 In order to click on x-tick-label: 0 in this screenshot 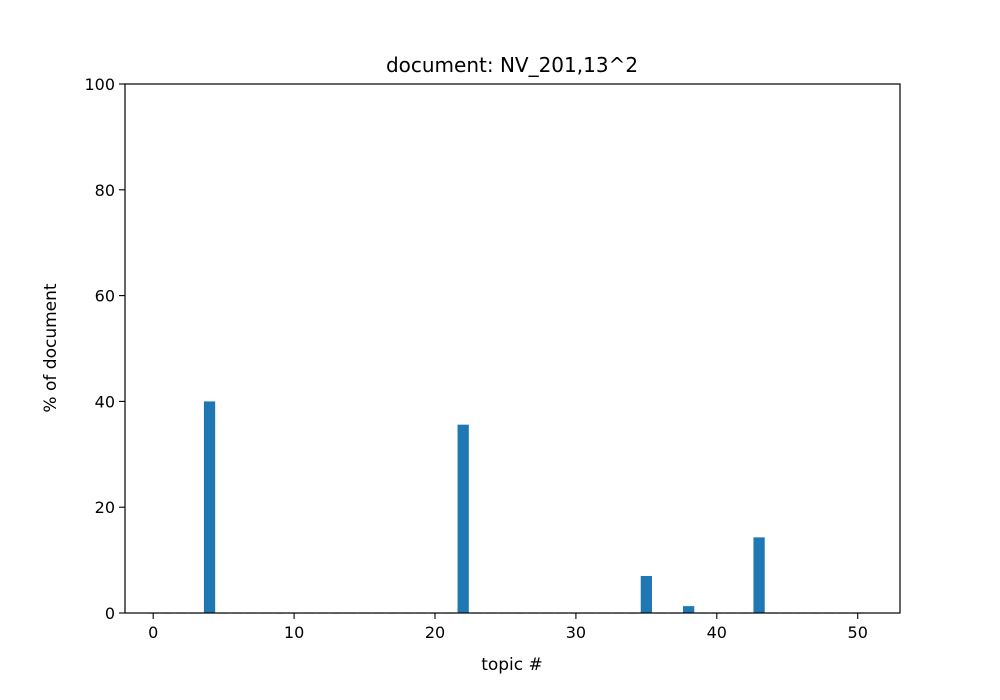, I will do `click(153, 632)`.